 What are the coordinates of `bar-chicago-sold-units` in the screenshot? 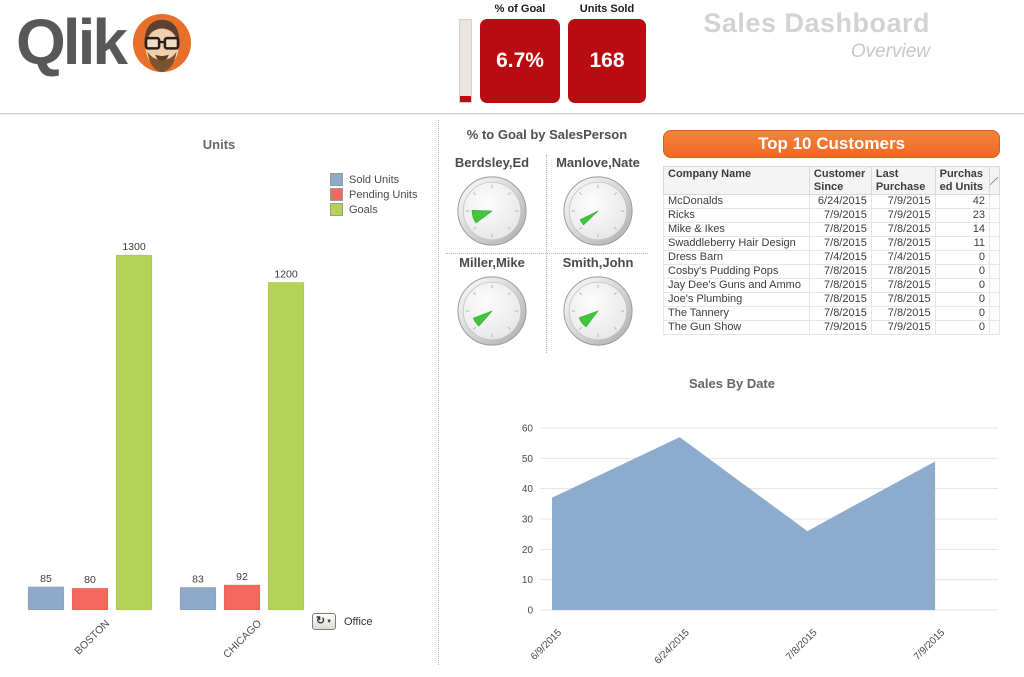 It's located at (198, 599).